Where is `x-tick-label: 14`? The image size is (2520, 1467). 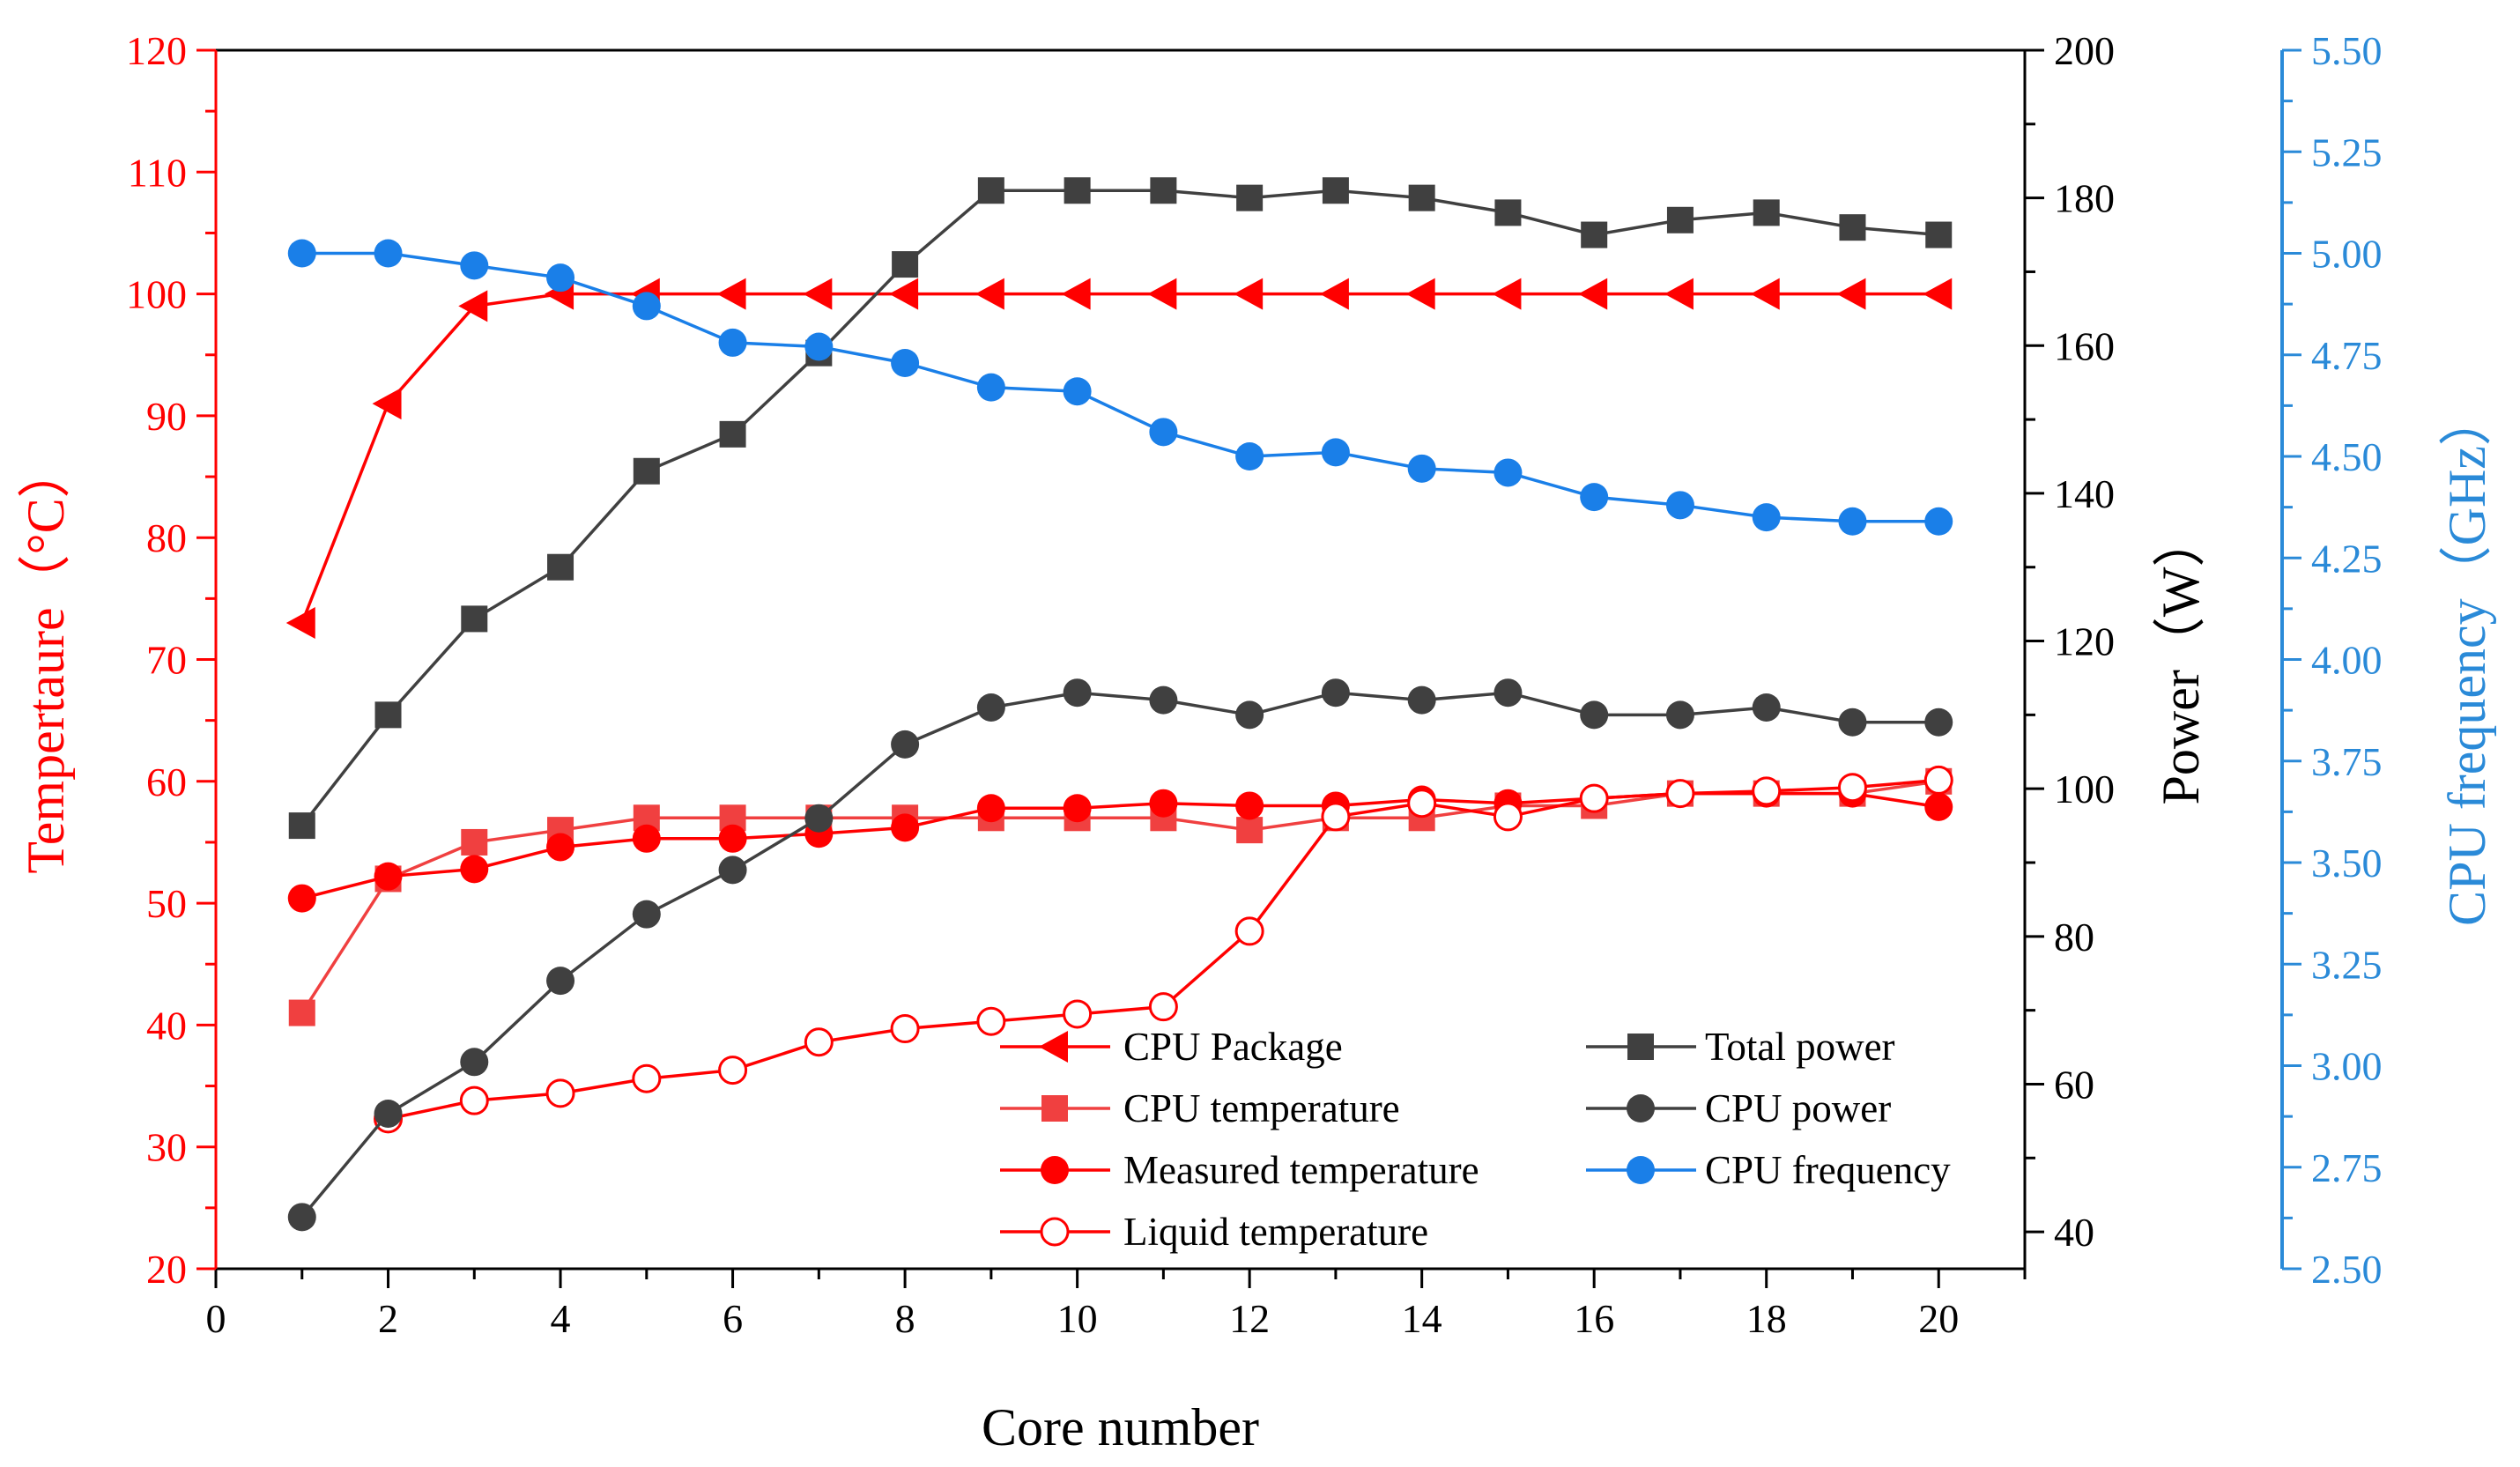 x-tick-label: 14 is located at coordinates (1422, 1318).